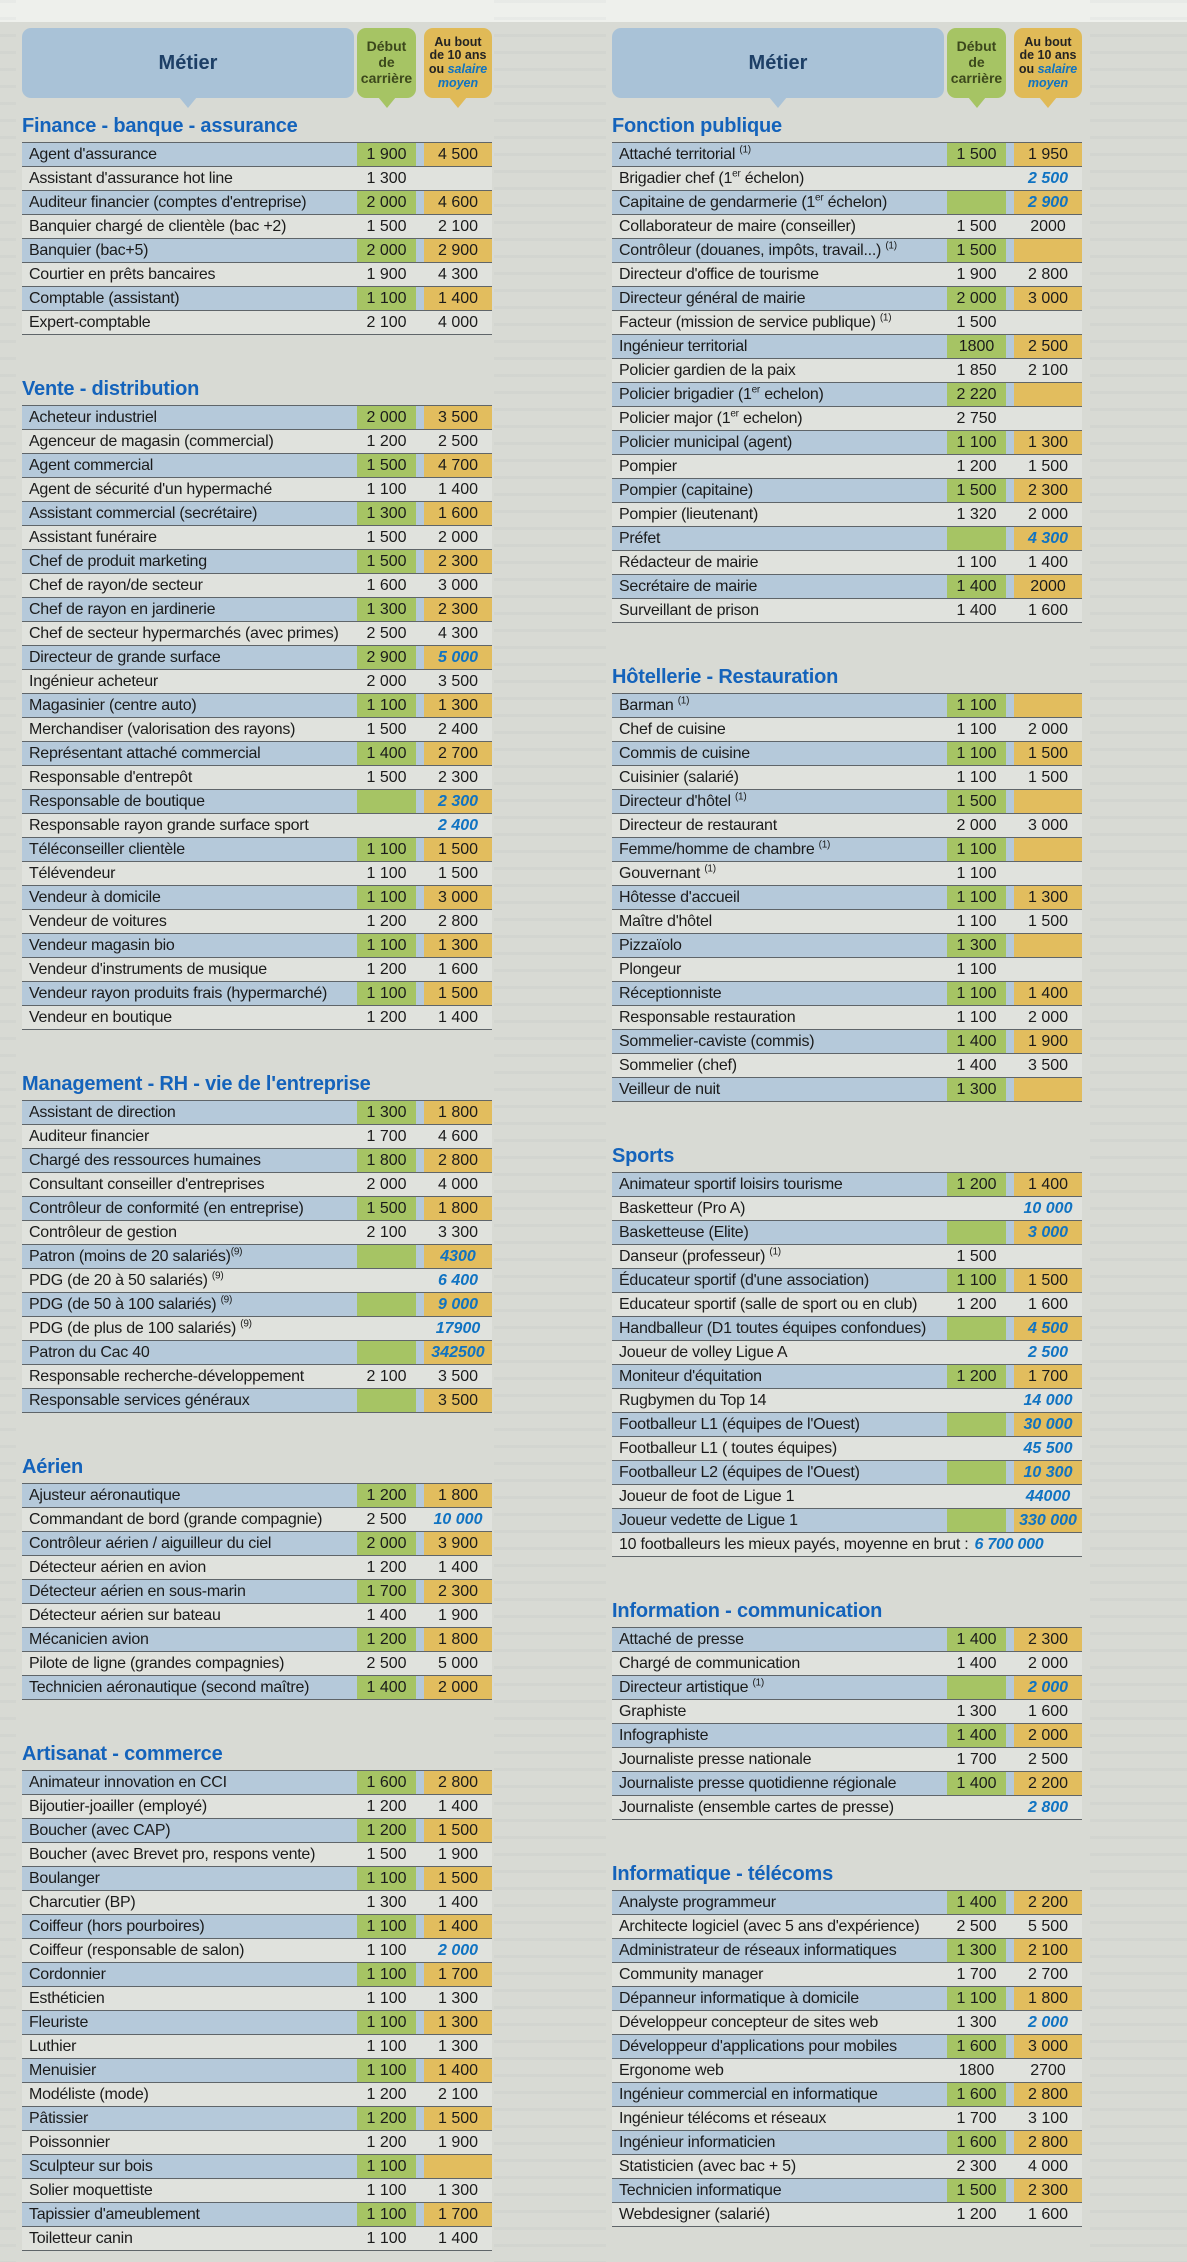 The height and width of the screenshot is (2262, 1187). What do you see at coordinates (458, 1519) in the screenshot?
I see `salary-10y-value: 10 000` at bounding box center [458, 1519].